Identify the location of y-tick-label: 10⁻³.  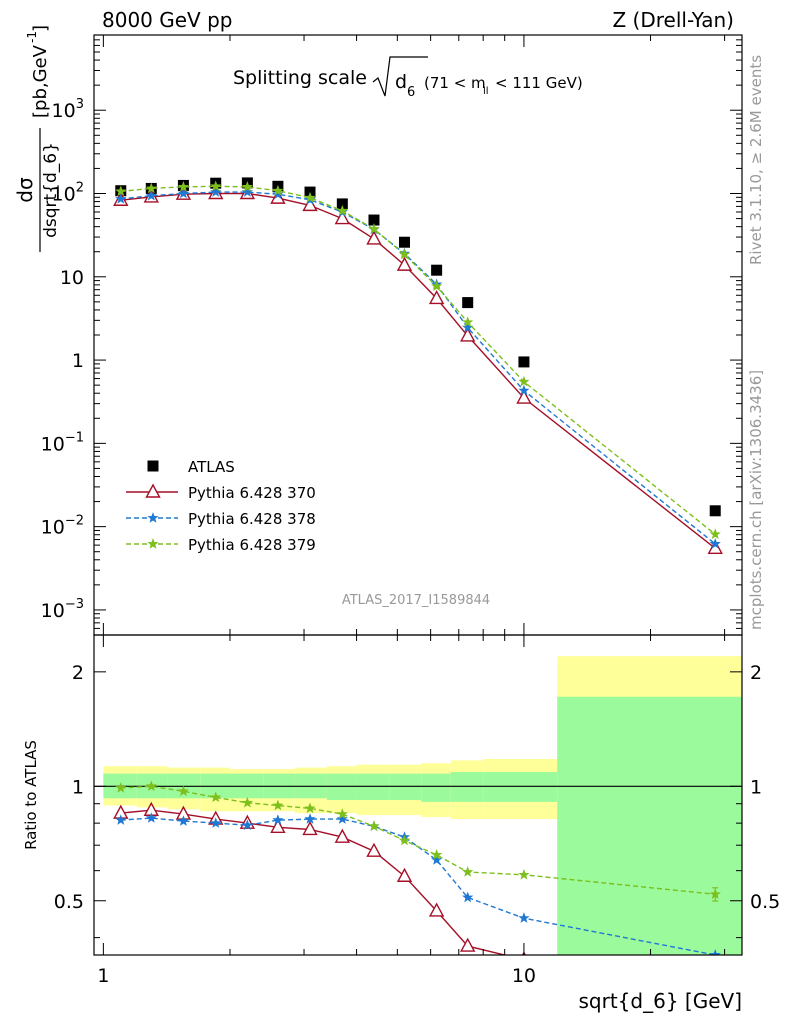
(62, 609).